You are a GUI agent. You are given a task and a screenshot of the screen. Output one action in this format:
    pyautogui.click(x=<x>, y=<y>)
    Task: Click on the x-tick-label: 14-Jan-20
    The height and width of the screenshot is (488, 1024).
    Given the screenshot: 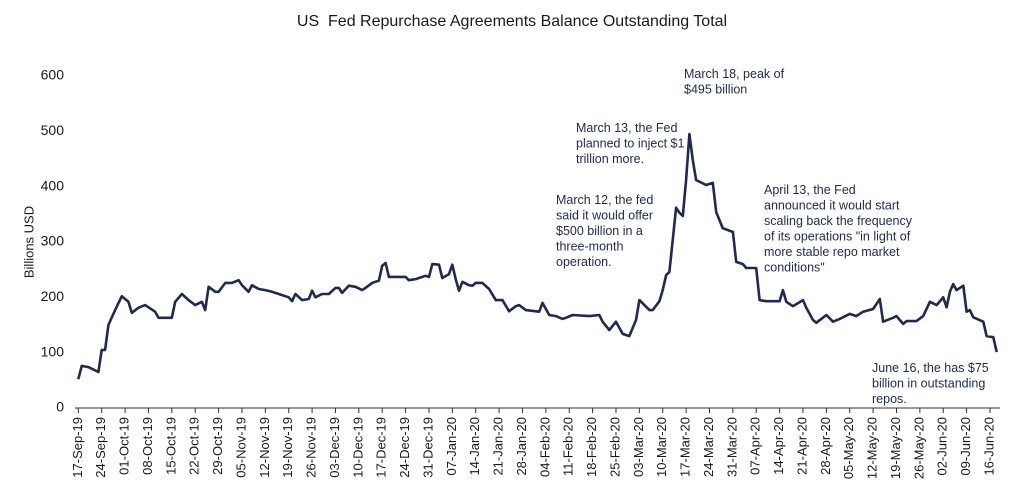 What is the action you would take?
    pyautogui.click(x=474, y=446)
    